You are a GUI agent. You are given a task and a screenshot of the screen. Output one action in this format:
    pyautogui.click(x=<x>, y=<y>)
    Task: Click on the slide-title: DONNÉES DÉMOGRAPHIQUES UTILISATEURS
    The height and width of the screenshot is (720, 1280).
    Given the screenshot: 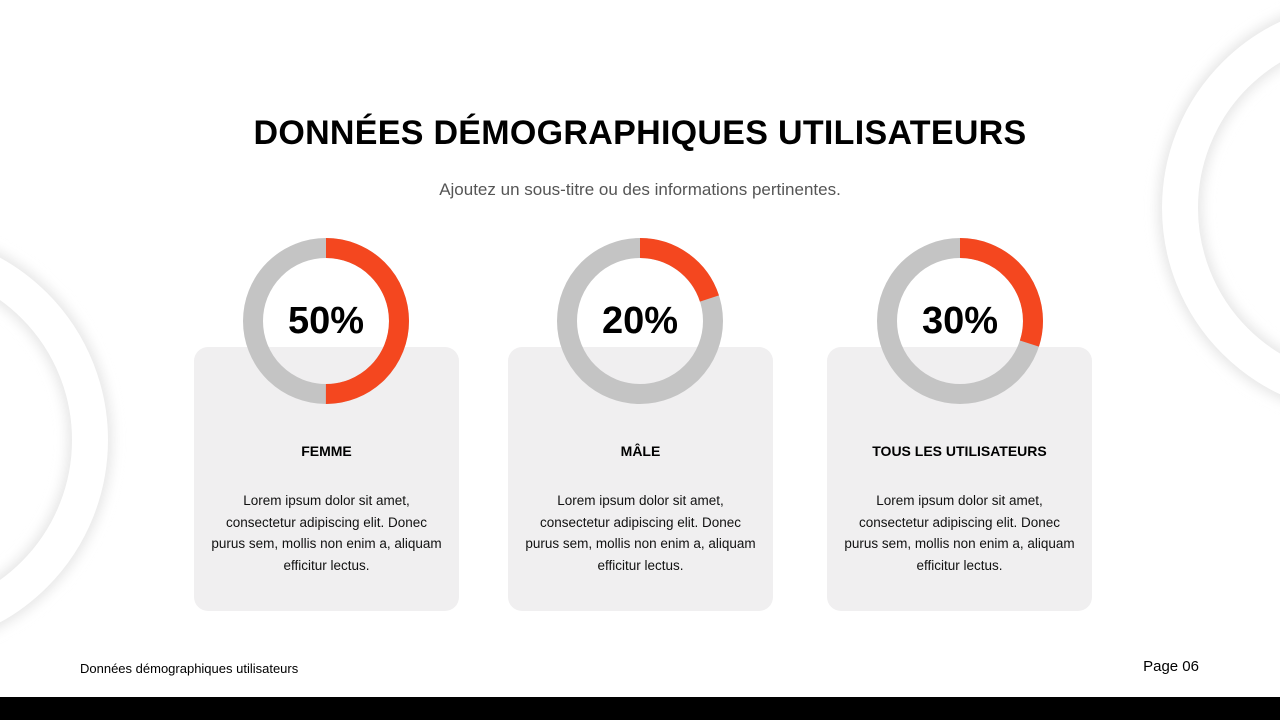 What is the action you would take?
    pyautogui.click(x=640, y=133)
    